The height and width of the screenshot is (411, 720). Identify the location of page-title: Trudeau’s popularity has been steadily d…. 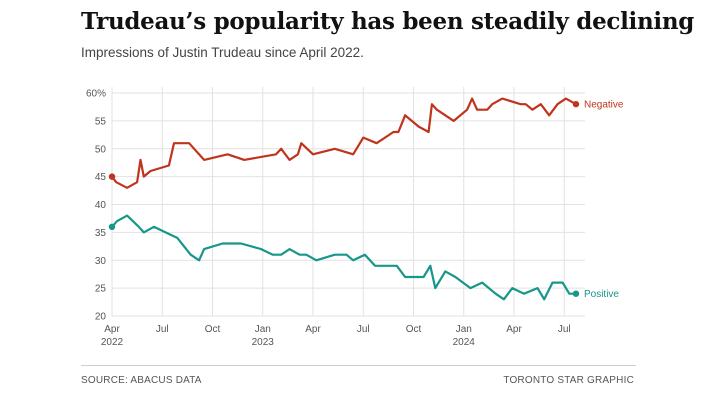
(388, 21).